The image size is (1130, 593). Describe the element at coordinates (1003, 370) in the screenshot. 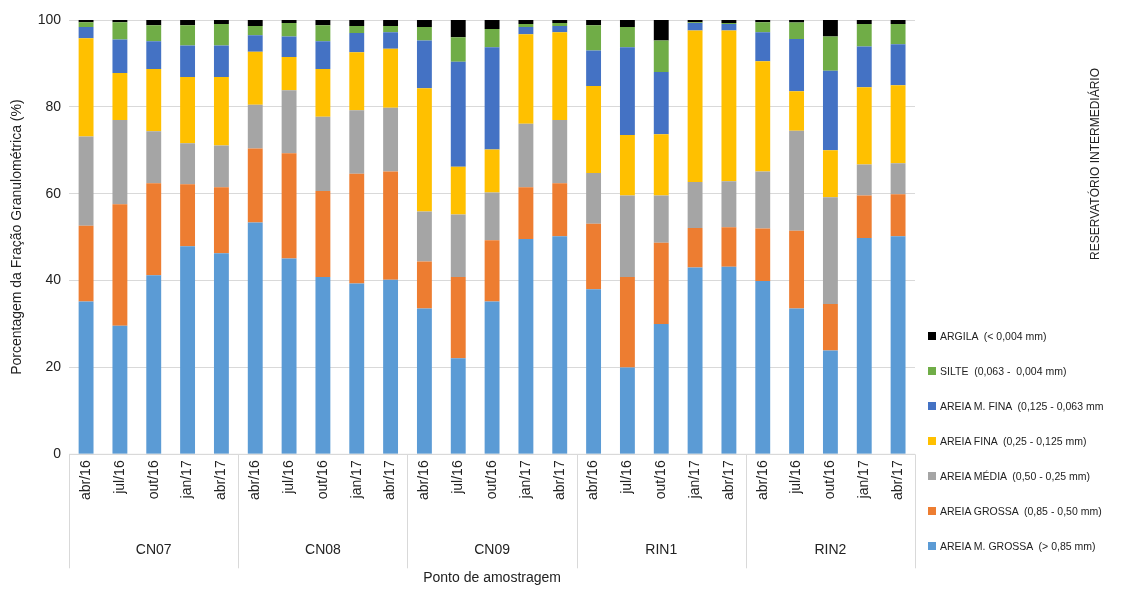

I see `legend-label: SILTE (0,063 - 0,004 mm)` at that location.